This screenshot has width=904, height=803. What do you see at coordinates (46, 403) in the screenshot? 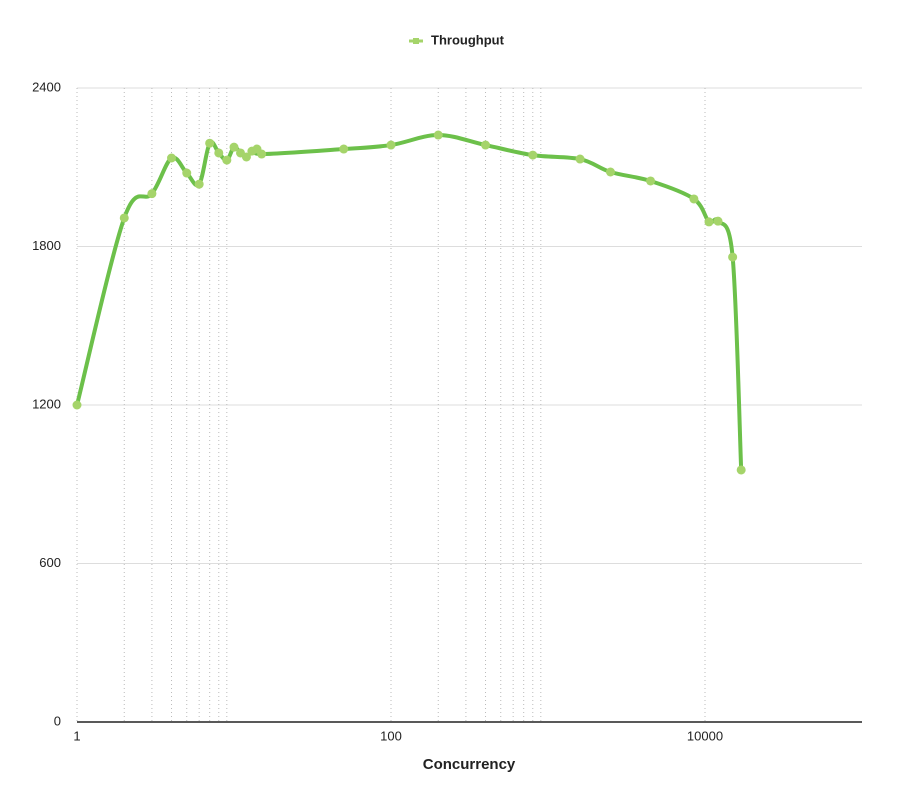
I see `y-tick-label: 1200` at bounding box center [46, 403].